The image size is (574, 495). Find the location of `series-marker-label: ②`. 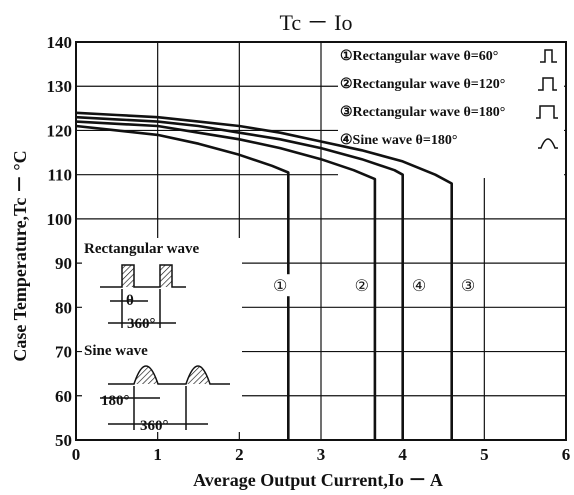

series-marker-label: ② is located at coordinates (362, 286).